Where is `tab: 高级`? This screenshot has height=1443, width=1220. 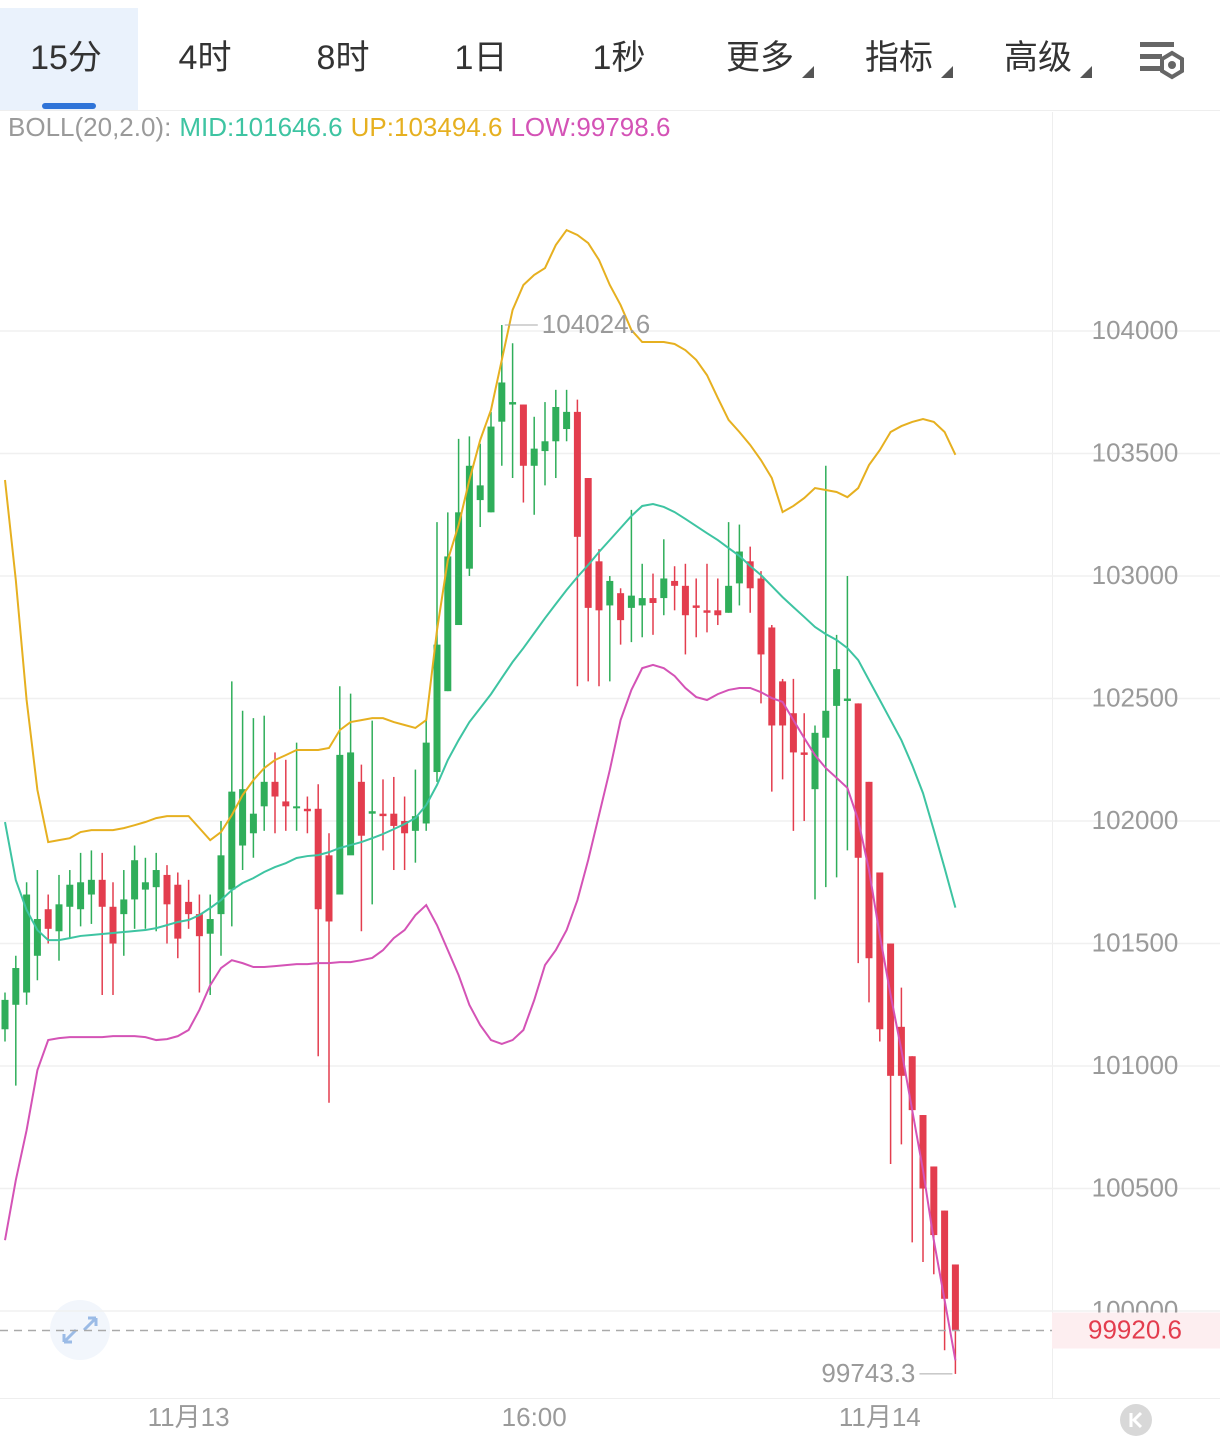 tab: 高级 is located at coordinates (1038, 58).